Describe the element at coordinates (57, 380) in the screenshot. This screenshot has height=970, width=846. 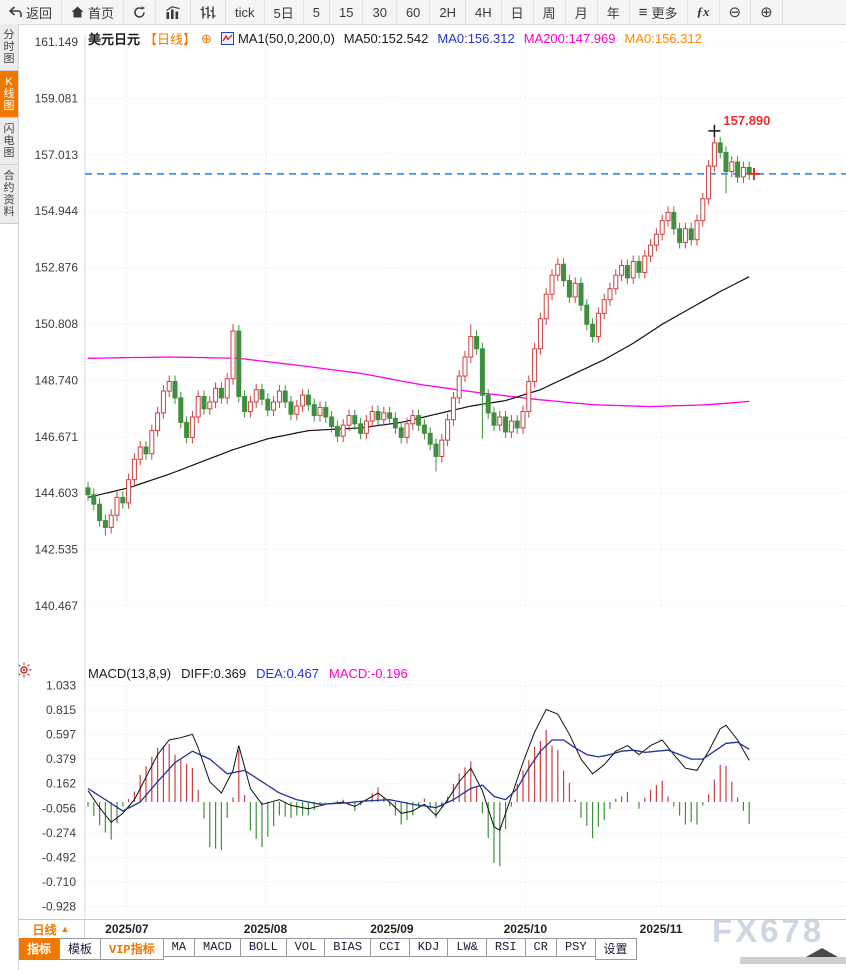
I see `svg-text: 148.740` at that location.